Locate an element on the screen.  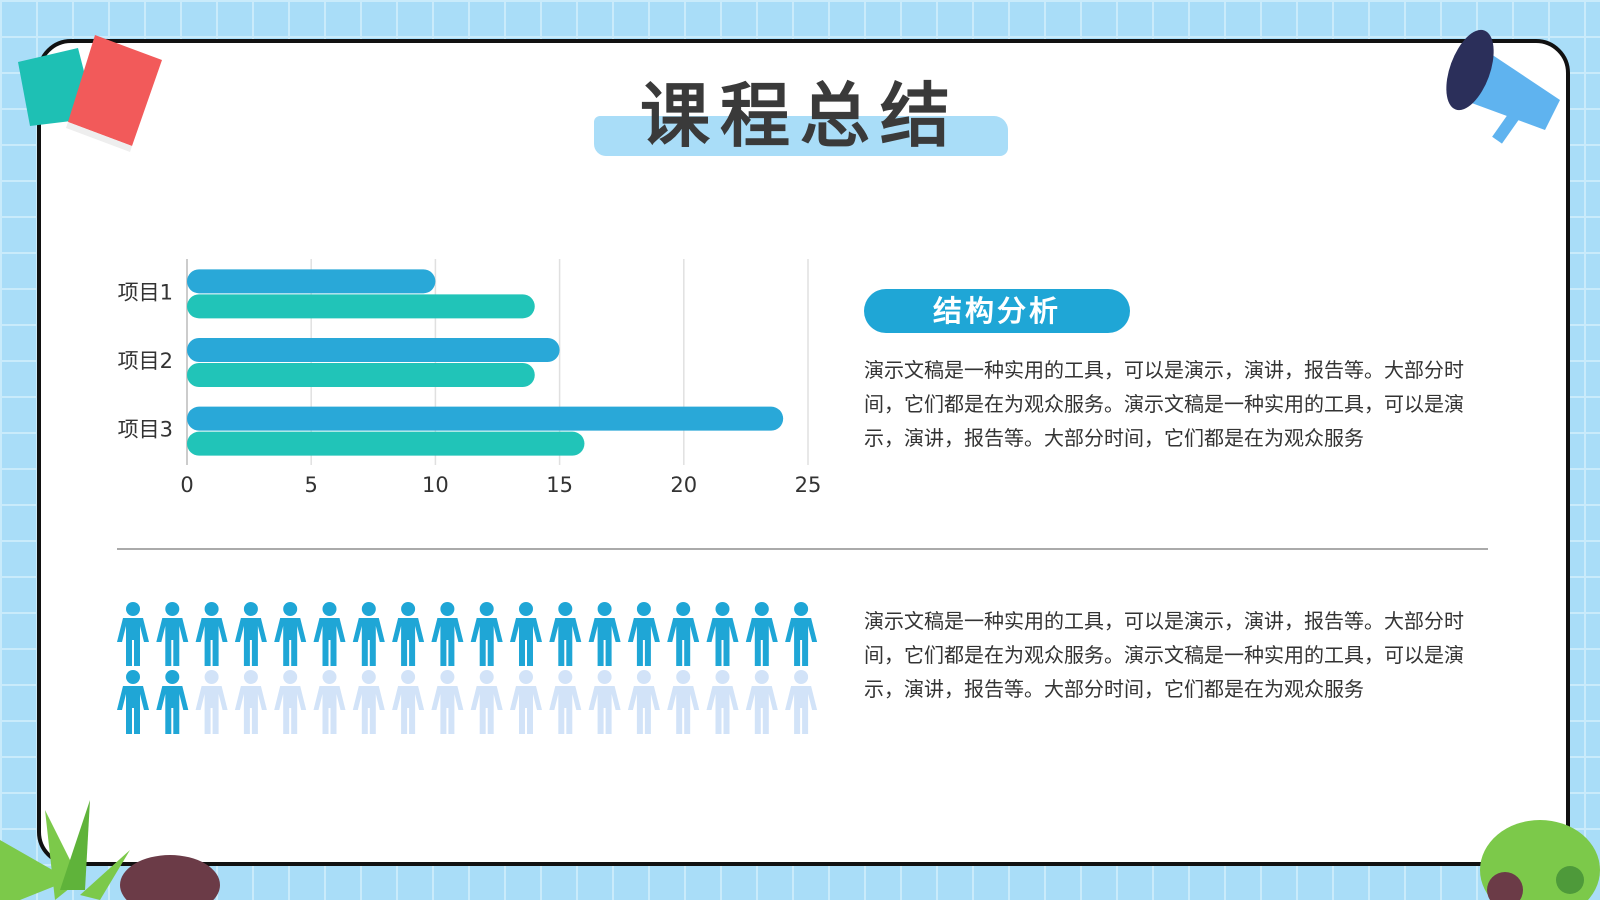
x-tick-label: 10 is located at coordinates (435, 485).